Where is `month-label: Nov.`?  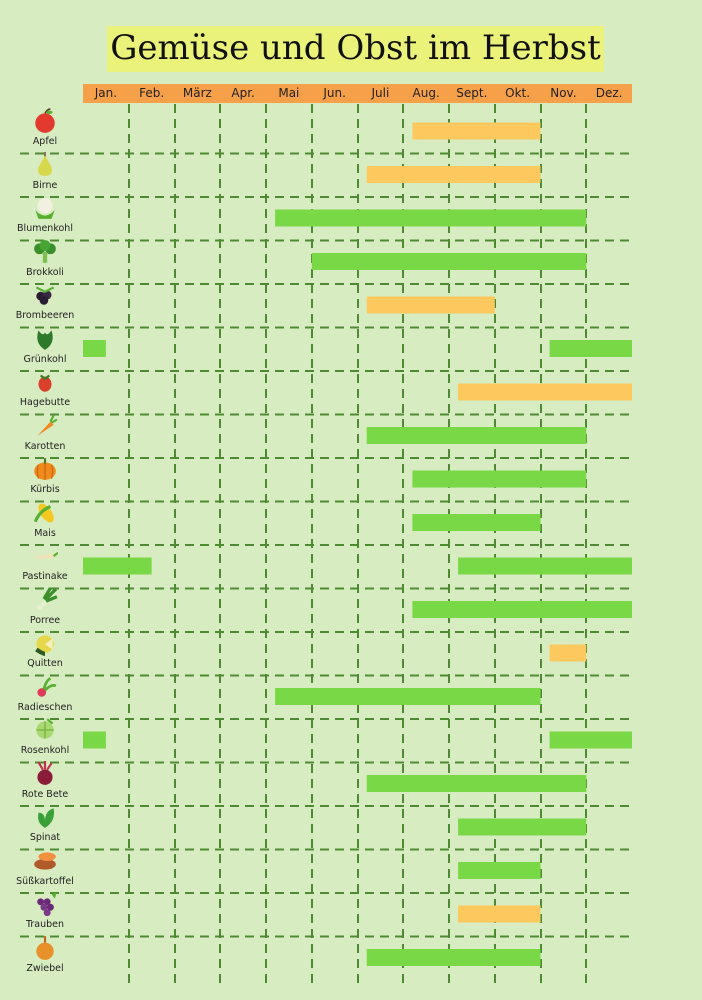 month-label: Nov. is located at coordinates (563, 93).